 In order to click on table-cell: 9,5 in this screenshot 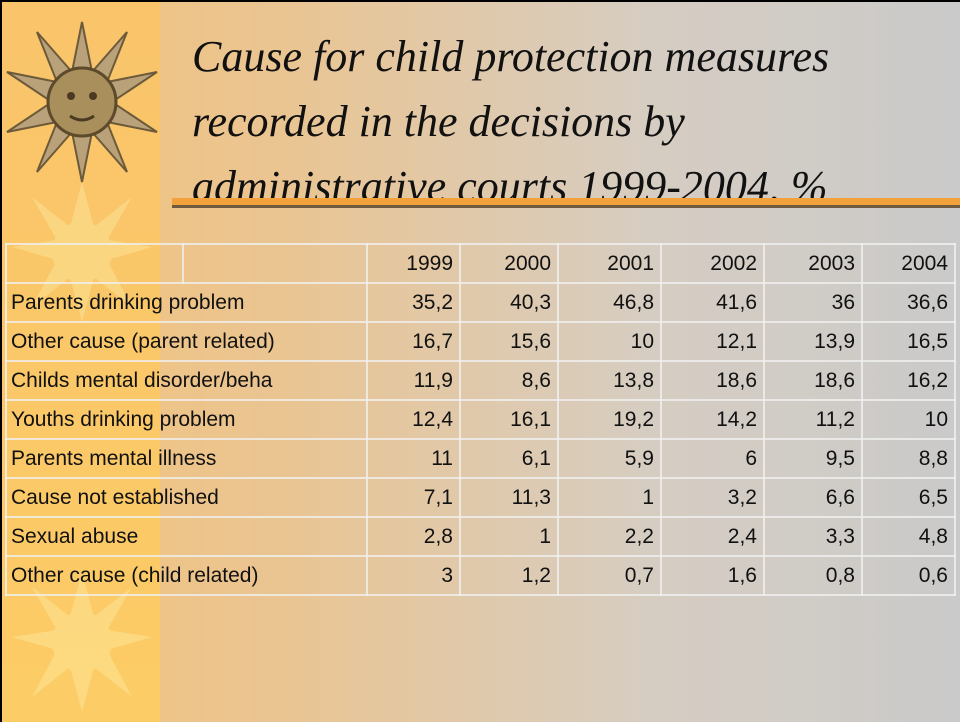, I will do `click(813, 458)`.